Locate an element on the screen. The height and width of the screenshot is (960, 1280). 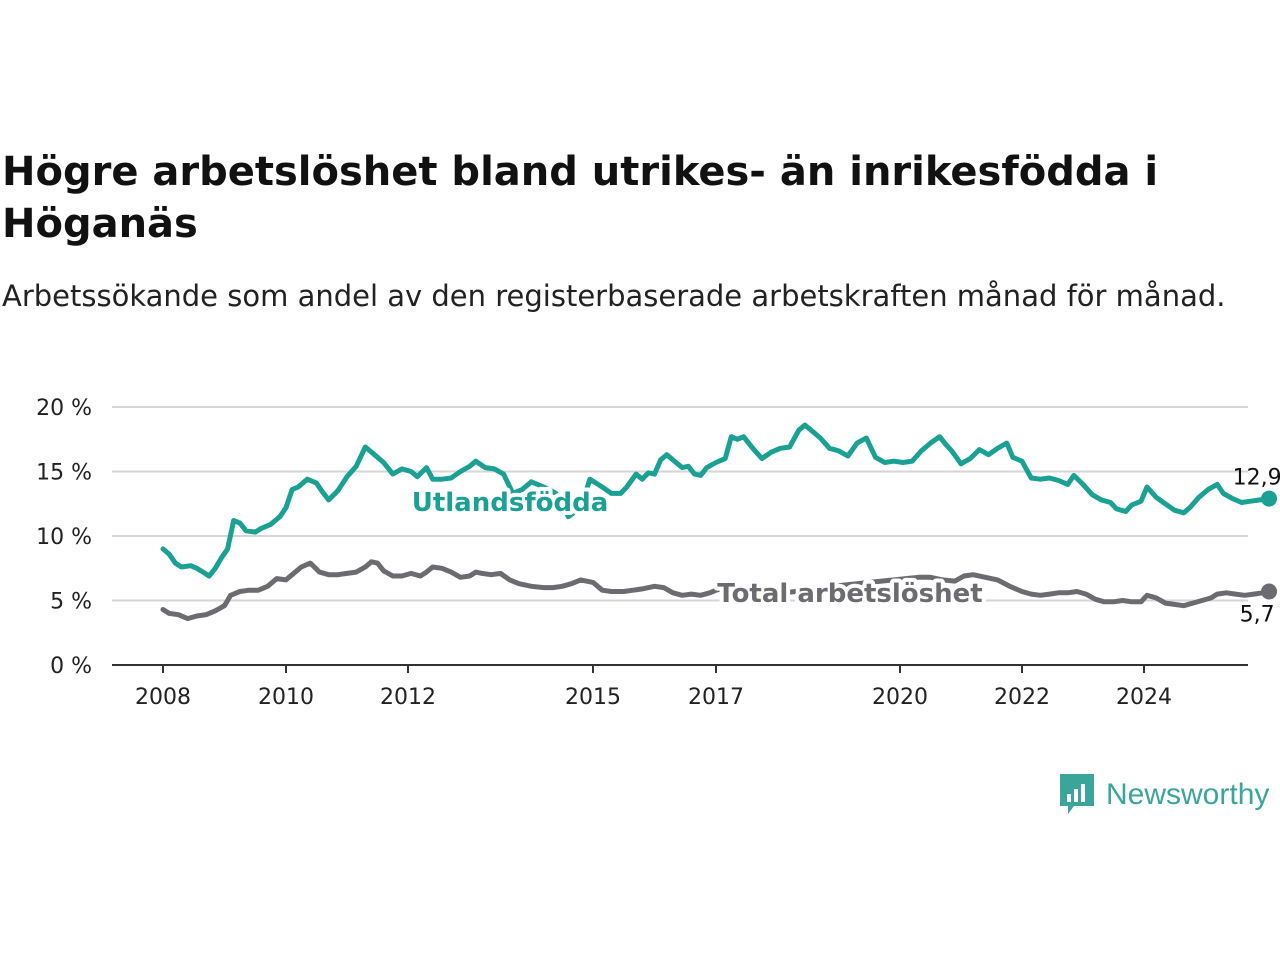
series-end-label-0: 12,9 % is located at coordinates (1256, 478).